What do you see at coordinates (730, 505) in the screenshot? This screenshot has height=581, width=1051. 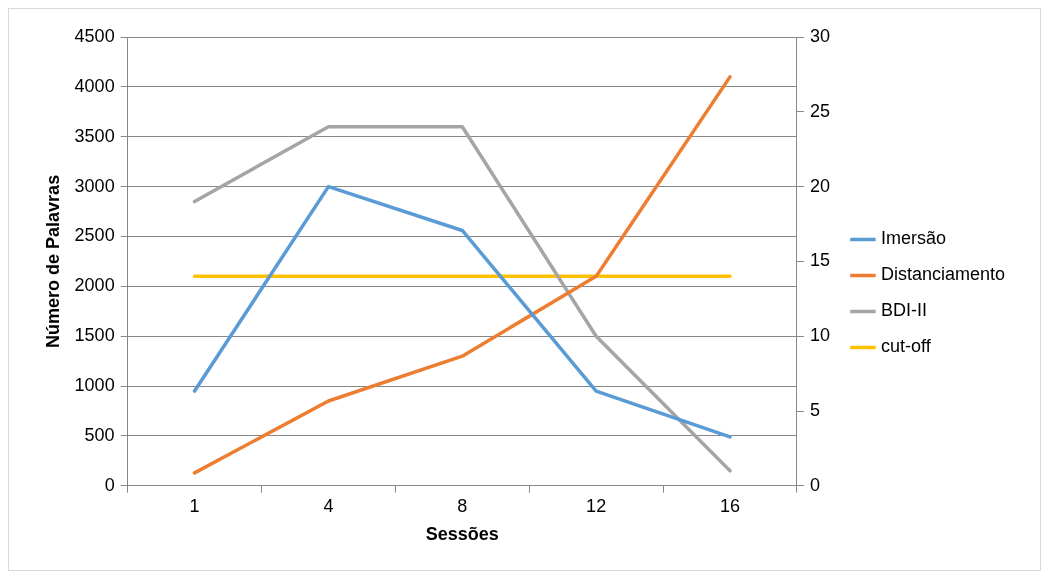 I see `x-tick-label: 16` at bounding box center [730, 505].